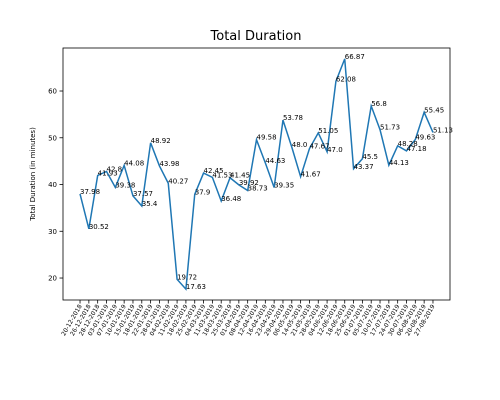 The image size is (500, 400). What do you see at coordinates (335, 150) in the screenshot?
I see `data-label: 47.0` at bounding box center [335, 150].